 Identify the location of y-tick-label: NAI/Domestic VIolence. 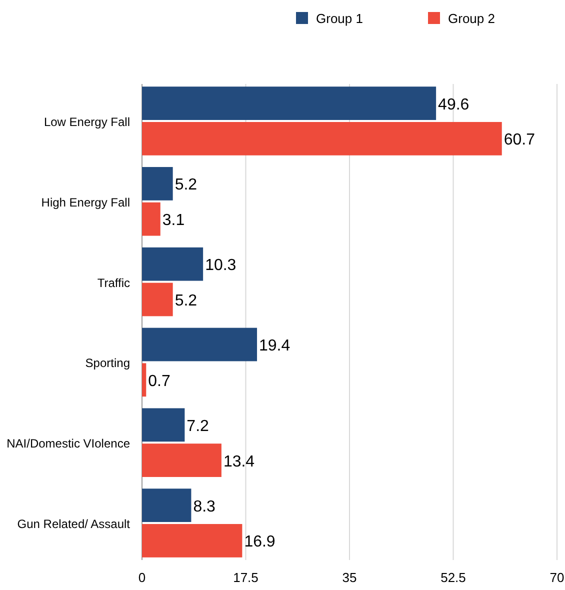
(68, 443).